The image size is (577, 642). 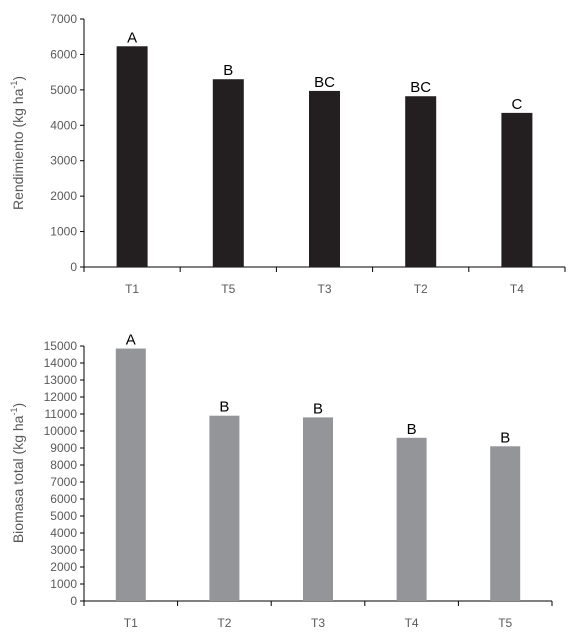 What do you see at coordinates (318, 509) in the screenshot?
I see `biomass-bar-t3` at bounding box center [318, 509].